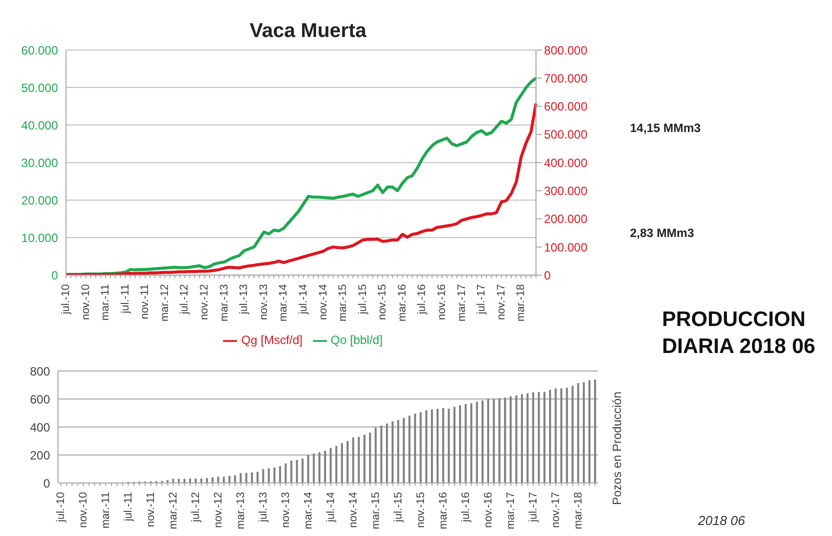  What do you see at coordinates (617, 448) in the screenshot?
I see `y-axis-title: Pozos en Producción` at bounding box center [617, 448].